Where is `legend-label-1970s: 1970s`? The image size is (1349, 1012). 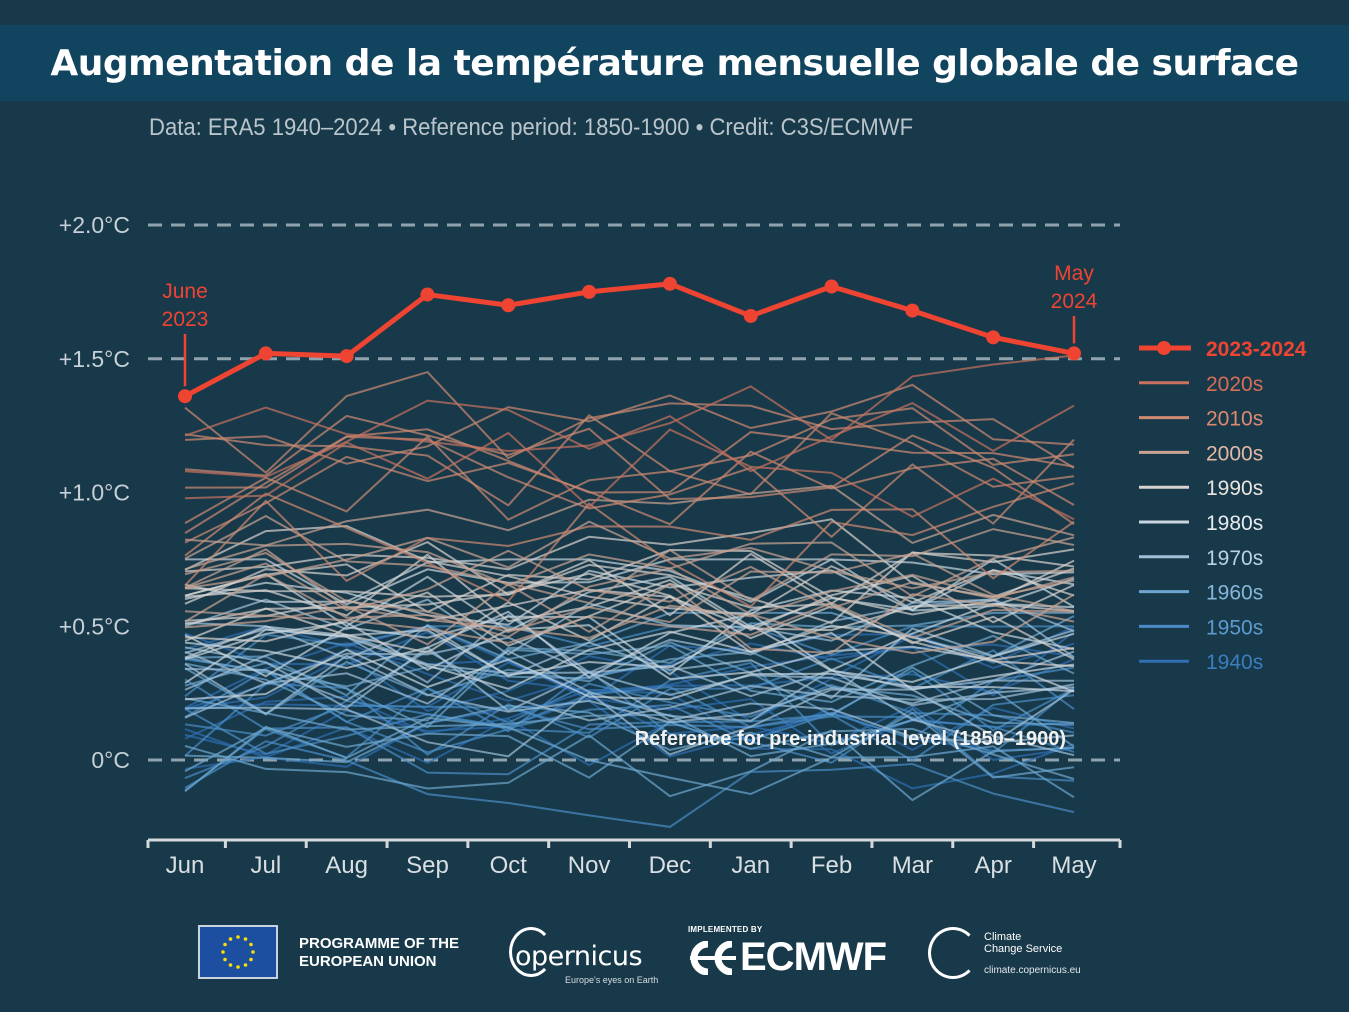 legend-label-1970s: 1970s is located at coordinates (1234, 558).